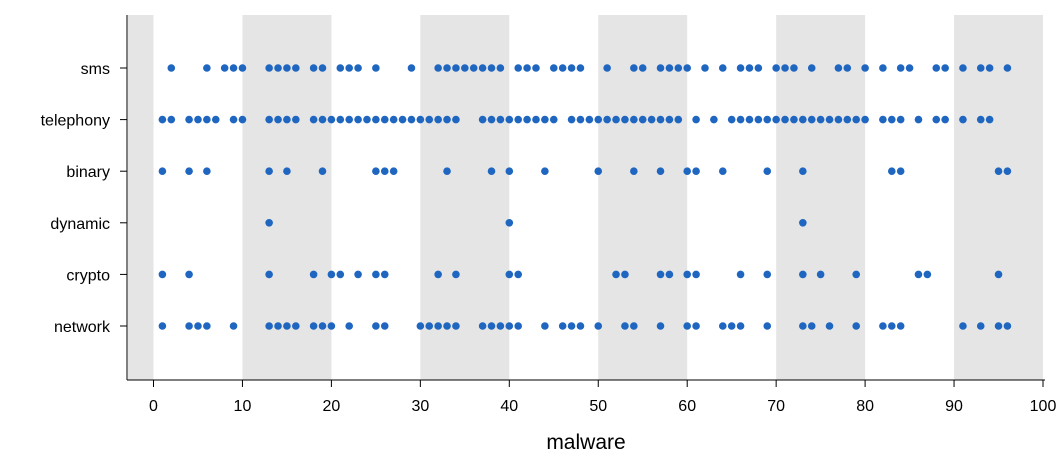  I want to click on x-tick-label: 100, so click(1043, 406).